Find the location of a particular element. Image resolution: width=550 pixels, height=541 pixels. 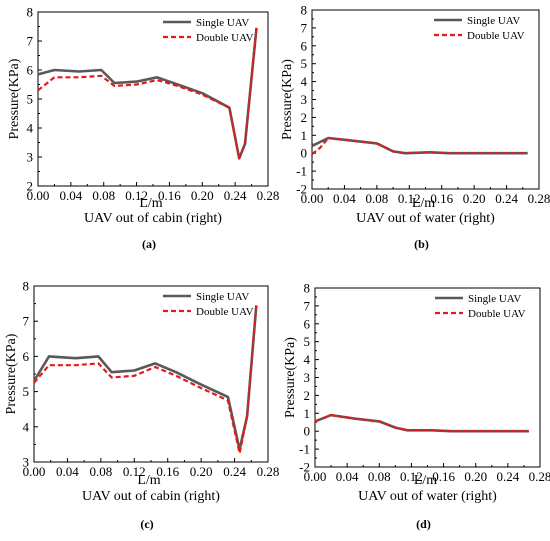

panel-label: (b) is located at coordinates (421, 244).